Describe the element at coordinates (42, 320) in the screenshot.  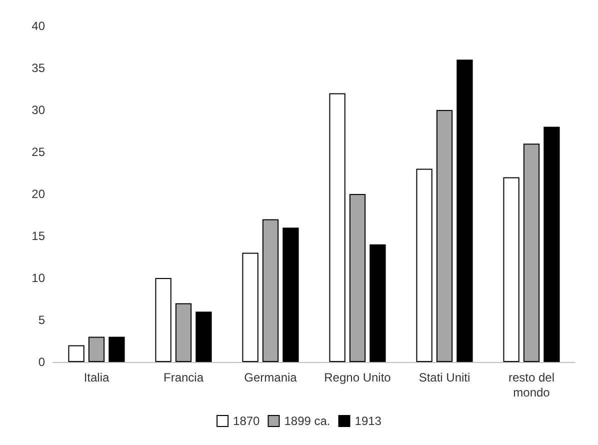
I see `y-tick-label: 5` at that location.